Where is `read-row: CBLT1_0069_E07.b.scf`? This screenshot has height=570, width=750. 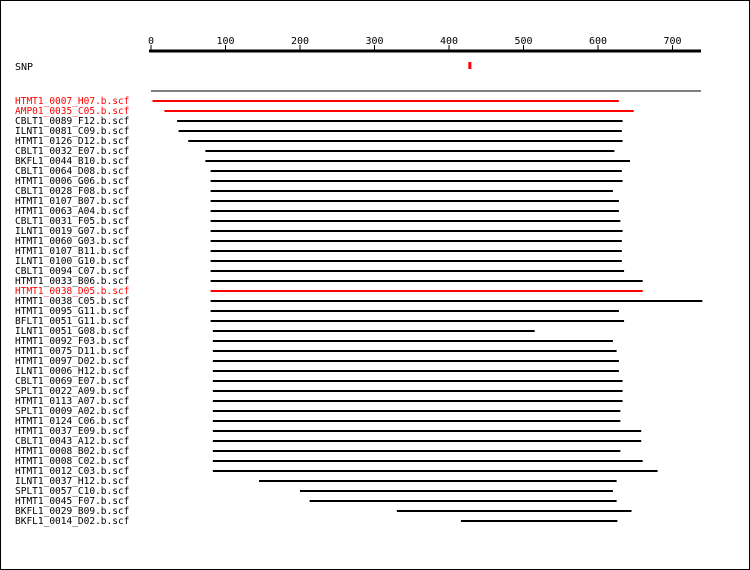 read-row: CBLT1_0069_E07.b.scf is located at coordinates (319, 381).